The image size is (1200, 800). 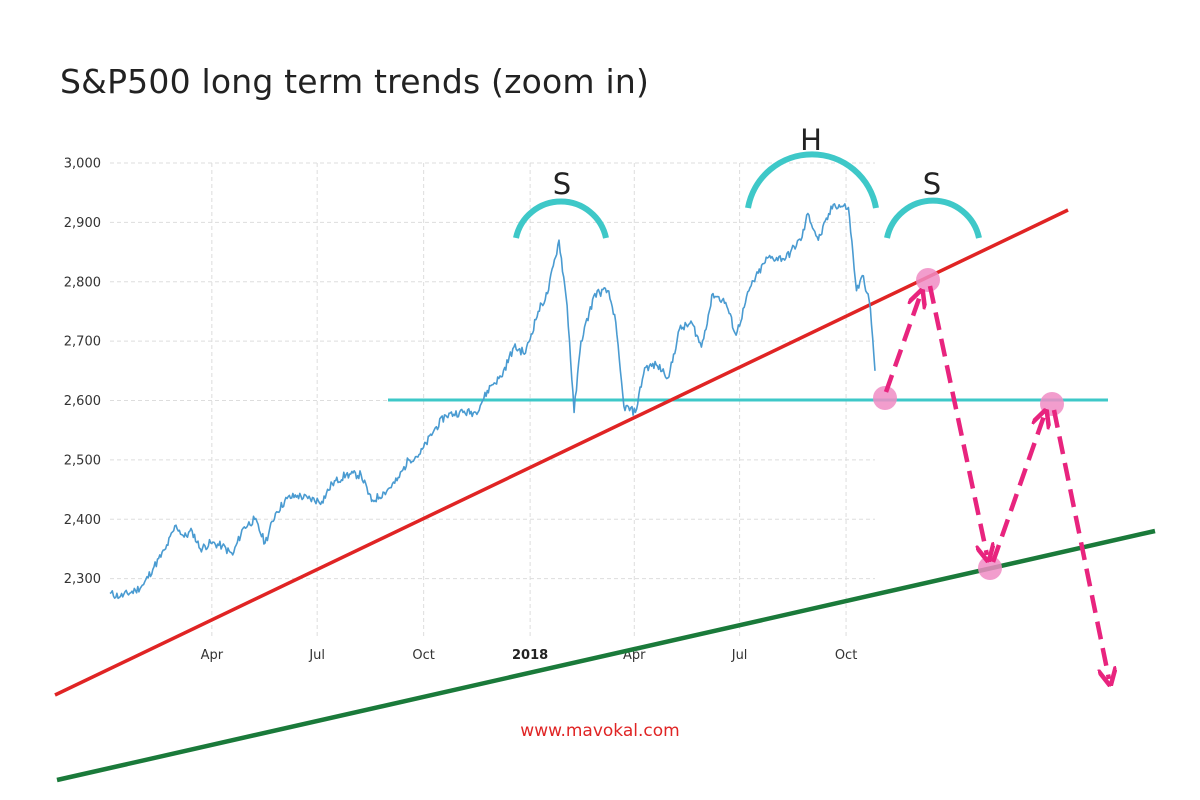 I want to click on y-axis: 2,300 2,400 2,500 2,600 2,700 2,800 2,900 3,000, so click(x=82, y=372).